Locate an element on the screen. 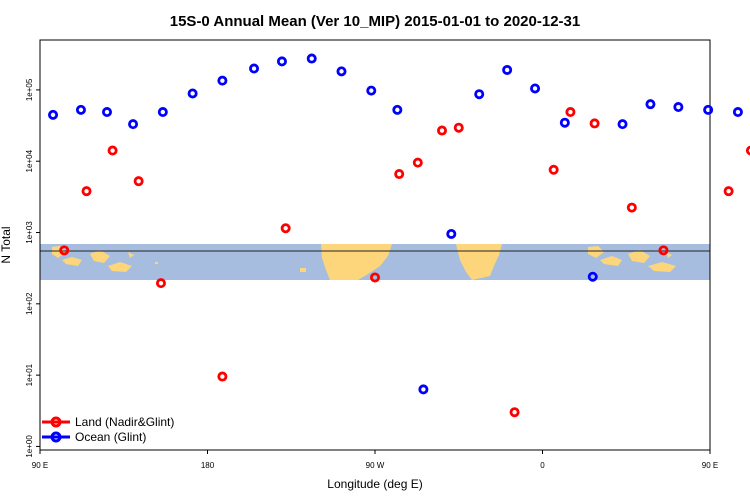 The width and height of the screenshot is (750, 500). legend-item-ocean: Ocean (Glint) is located at coordinates (94, 437).